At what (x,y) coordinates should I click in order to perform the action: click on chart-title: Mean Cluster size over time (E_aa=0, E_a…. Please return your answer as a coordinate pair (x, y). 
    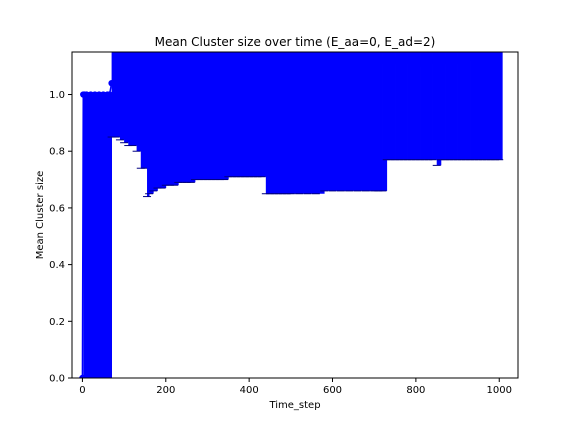
    Looking at the image, I should click on (295, 42).